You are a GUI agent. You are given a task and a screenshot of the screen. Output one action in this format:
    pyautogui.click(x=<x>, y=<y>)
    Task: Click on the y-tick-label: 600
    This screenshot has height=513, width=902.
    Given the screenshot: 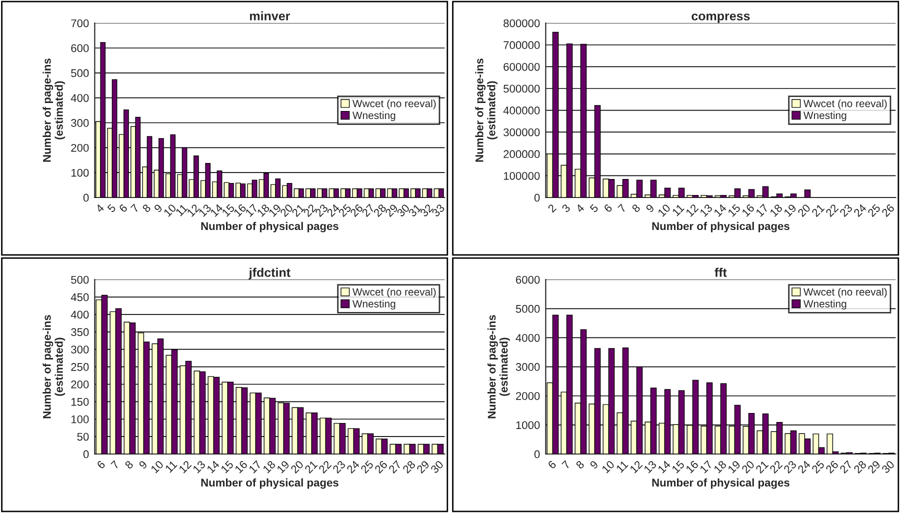 What is the action you would take?
    pyautogui.click(x=80, y=48)
    